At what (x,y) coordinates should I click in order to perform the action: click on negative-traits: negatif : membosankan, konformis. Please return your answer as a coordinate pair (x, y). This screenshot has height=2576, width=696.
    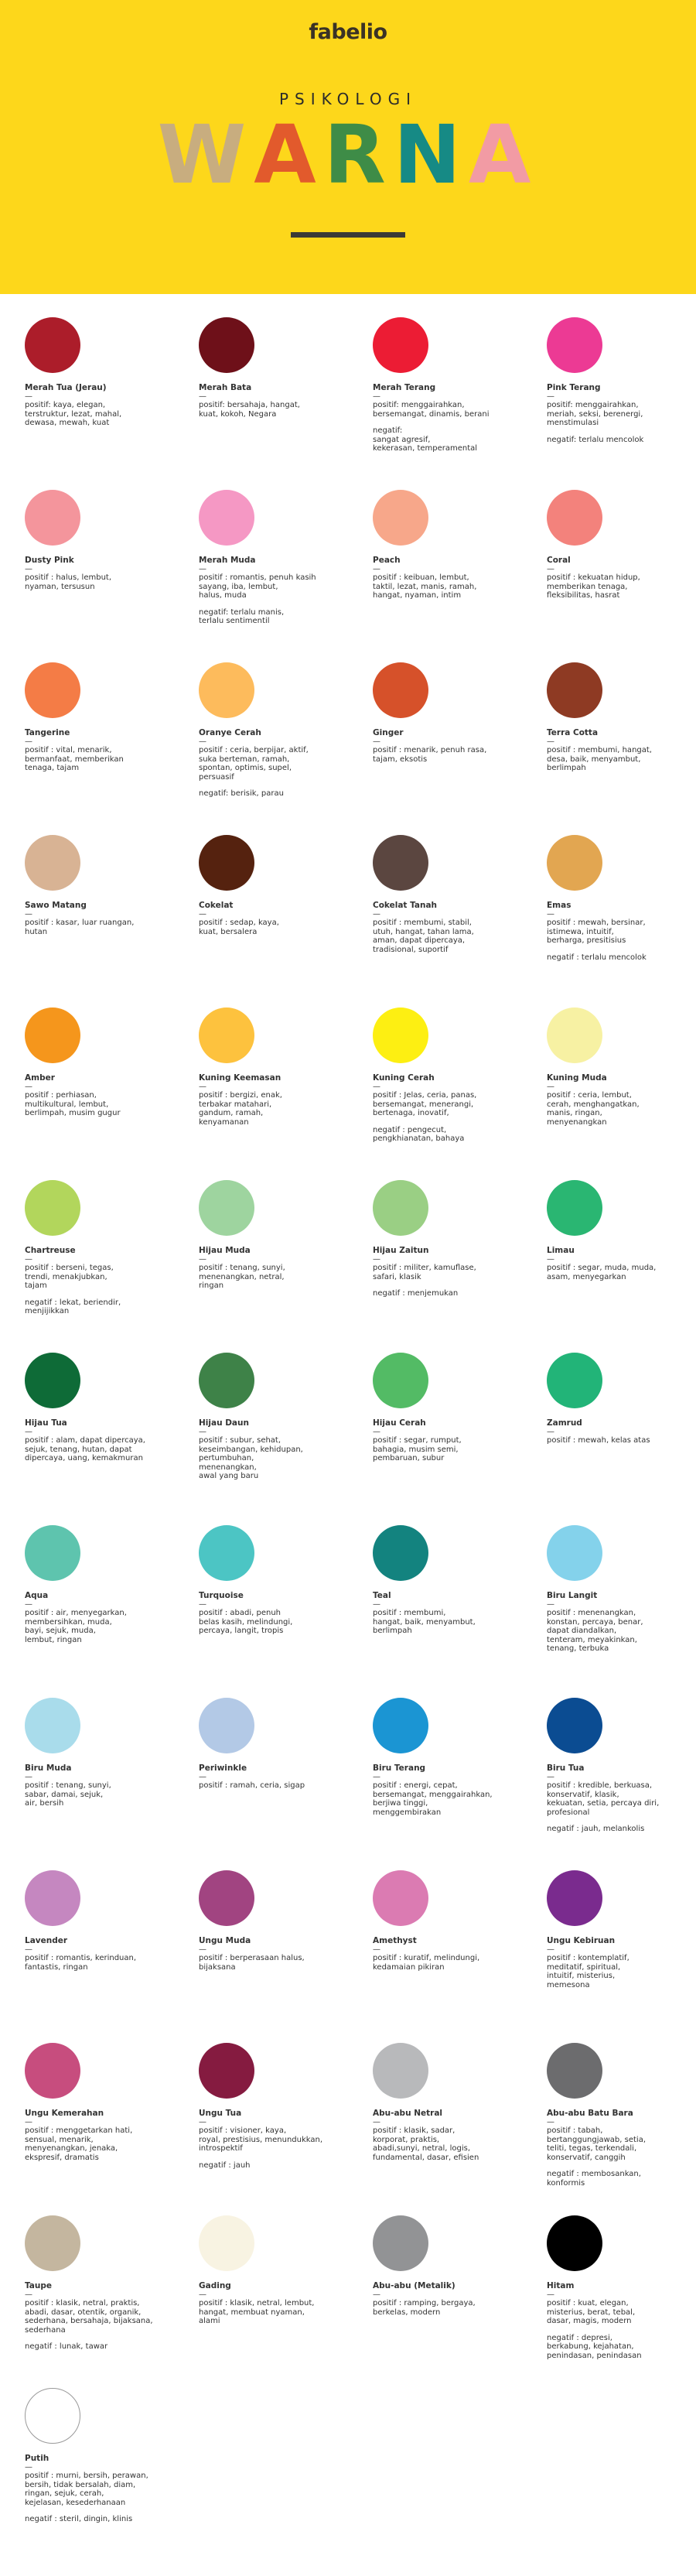
    Looking at the image, I should click on (594, 2179).